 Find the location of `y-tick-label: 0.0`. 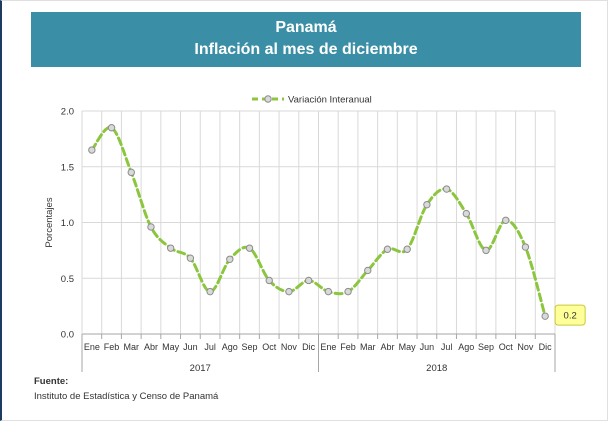

y-tick-label: 0.0 is located at coordinates (67, 335).